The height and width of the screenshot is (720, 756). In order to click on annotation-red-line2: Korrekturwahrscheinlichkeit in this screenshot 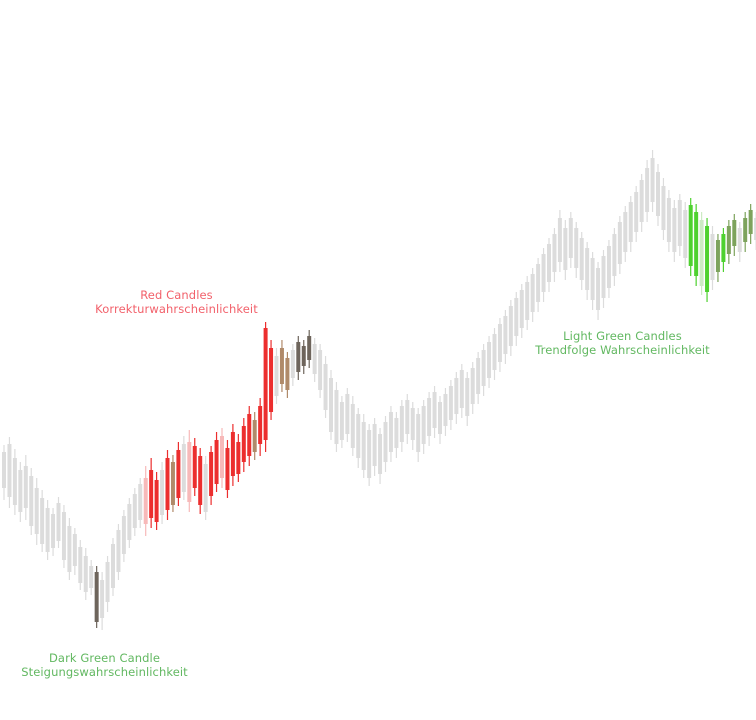, I will do `click(176, 309)`.